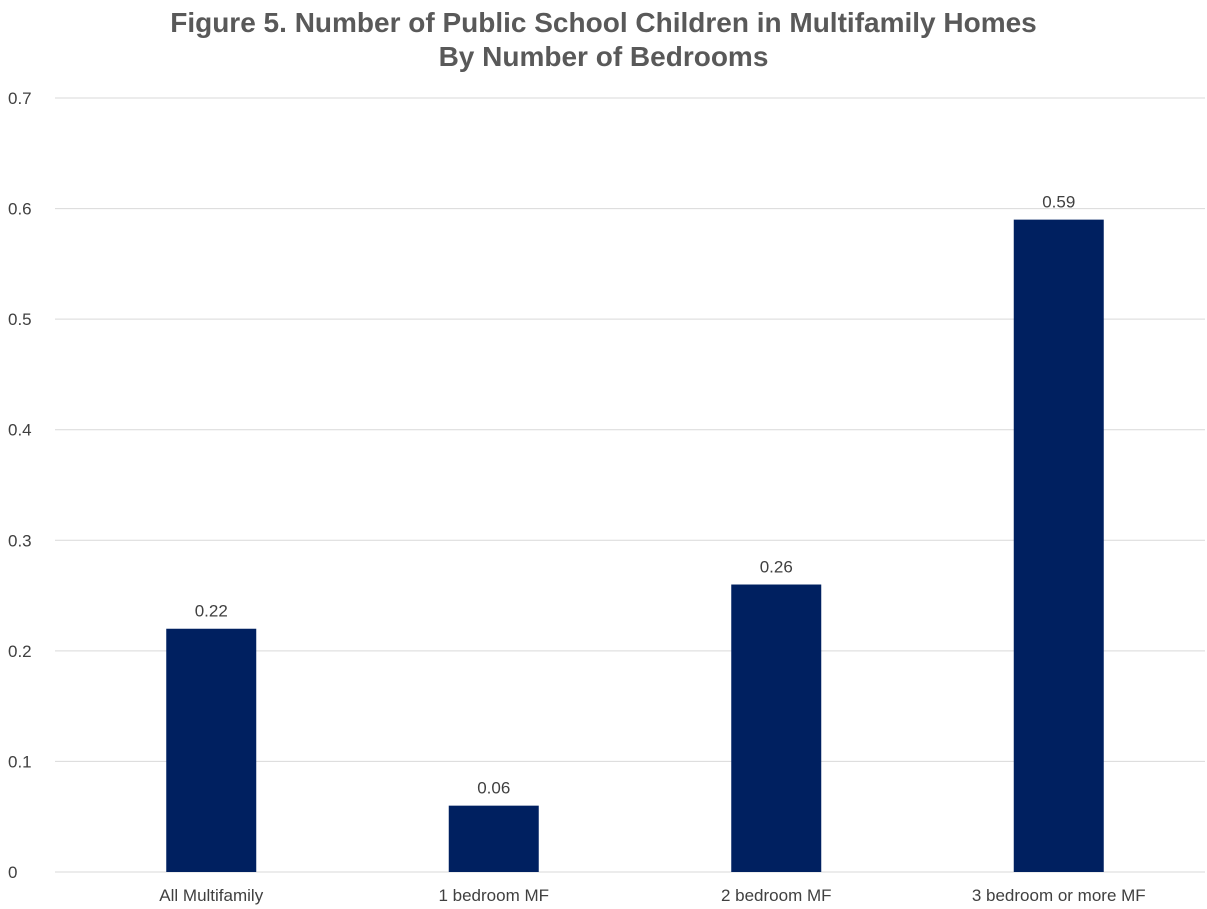 The image size is (1207, 909). Describe the element at coordinates (776, 895) in the screenshot. I see `category-label: 2 bedroom MF` at that location.